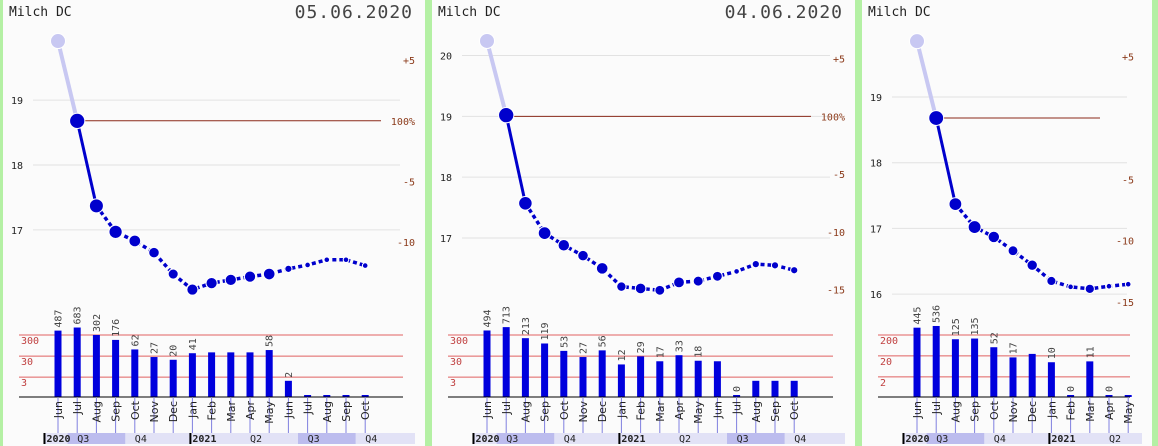 This screenshot has width=1158, height=446. What do you see at coordinates (937, 314) in the screenshot?
I see `volume-label: 536` at bounding box center [937, 314].